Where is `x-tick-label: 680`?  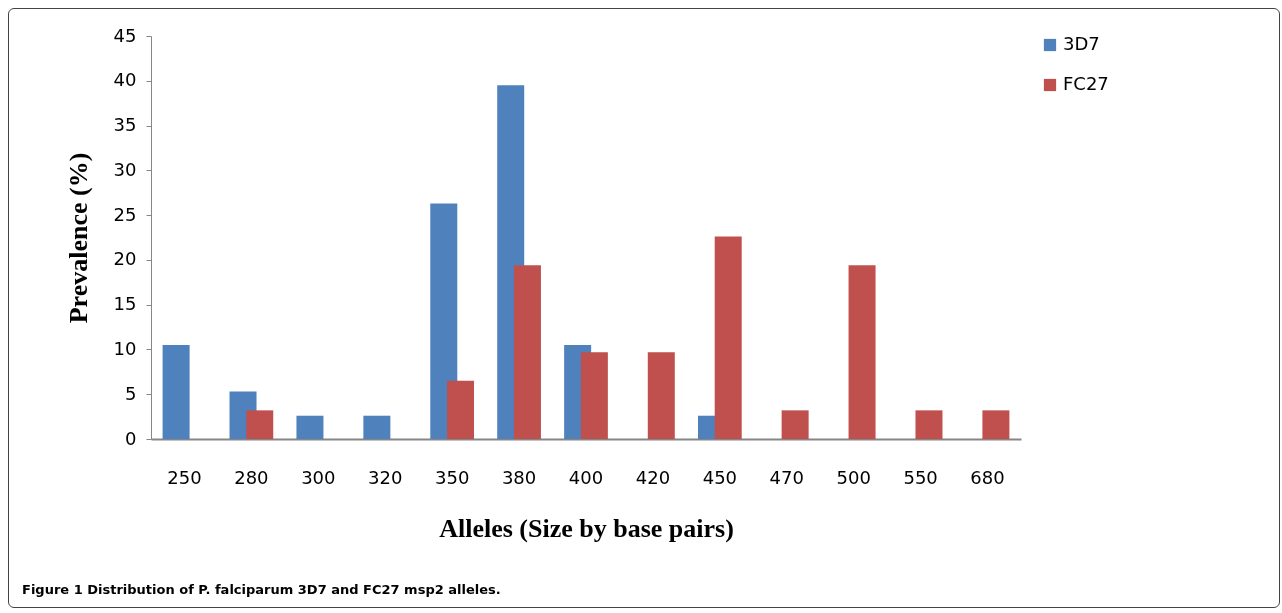
x-tick-label: 680 is located at coordinates (987, 477).